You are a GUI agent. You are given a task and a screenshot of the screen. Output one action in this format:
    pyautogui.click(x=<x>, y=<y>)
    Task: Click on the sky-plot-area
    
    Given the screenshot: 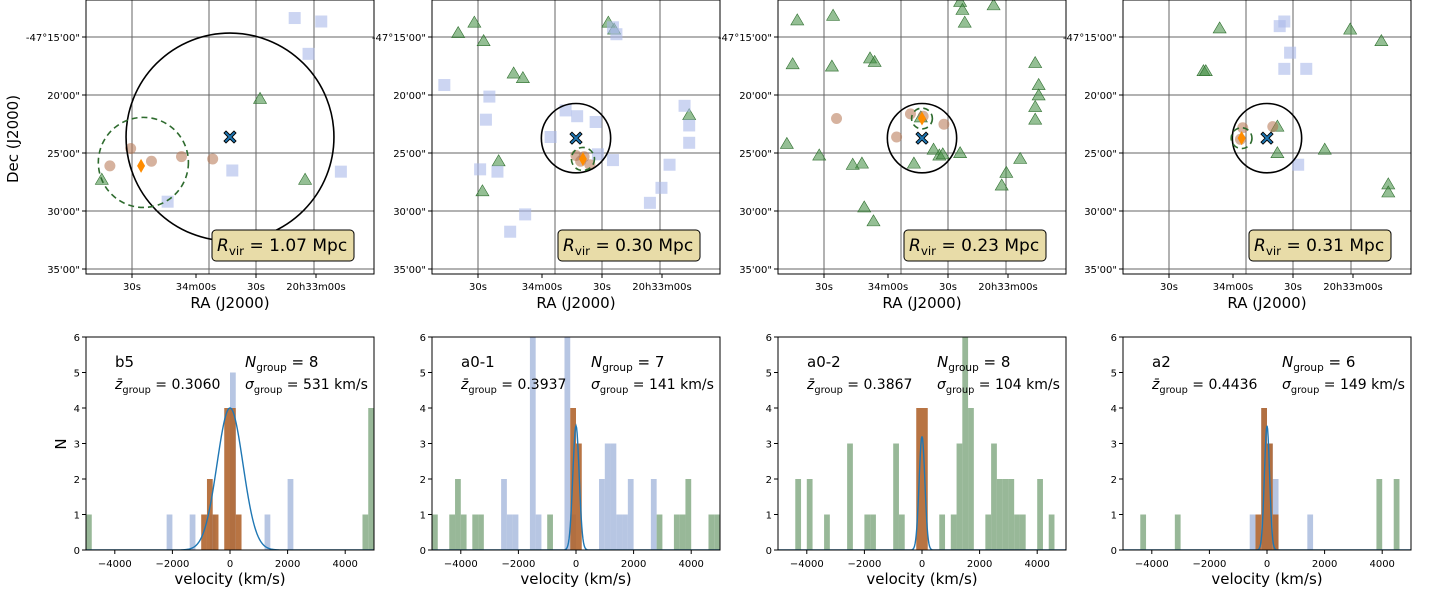 What is the action you would take?
    pyautogui.click(x=922, y=137)
    